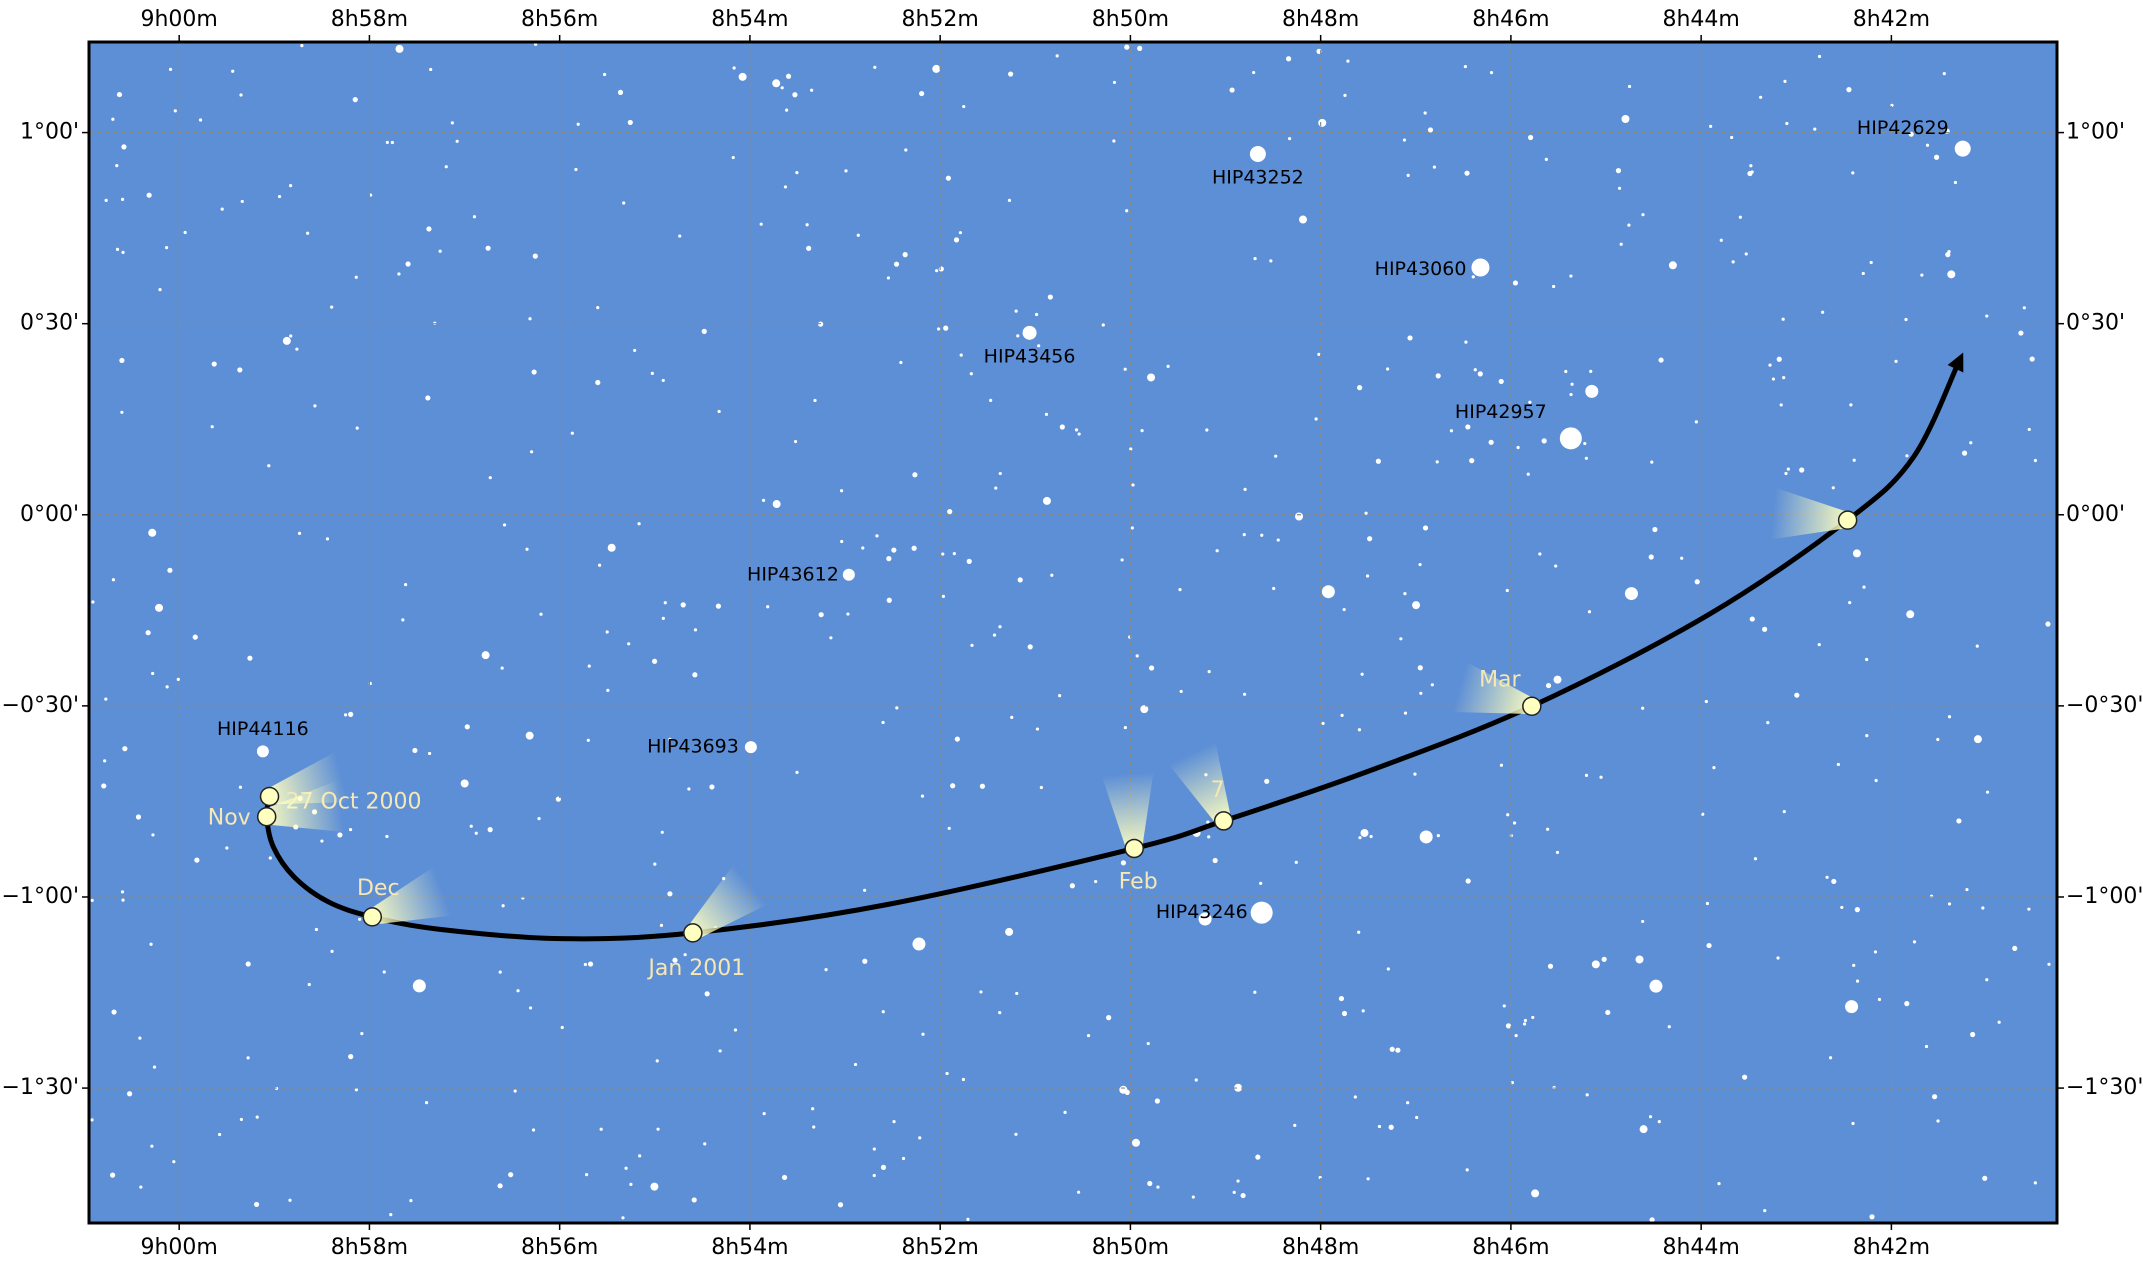 This screenshot has height=1264, width=2143. I want to click on comet-tail, so click(1493, 687).